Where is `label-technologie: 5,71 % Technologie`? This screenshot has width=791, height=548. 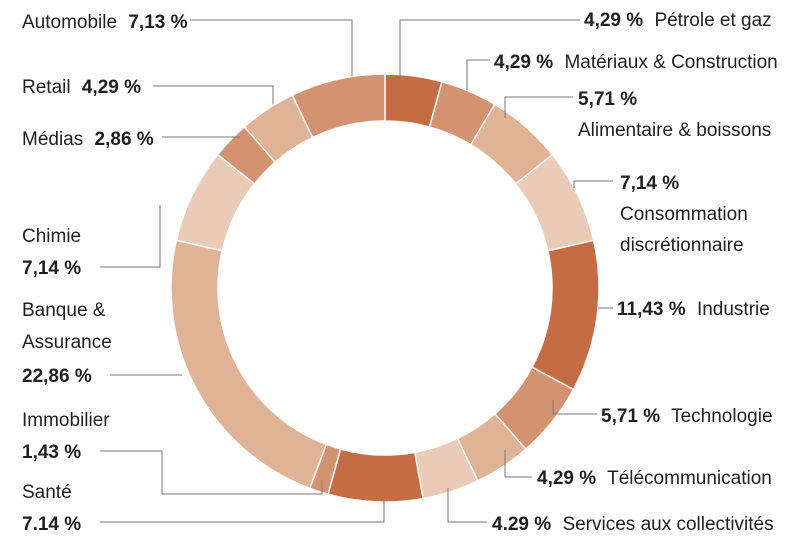
label-technologie: 5,71 % Technologie is located at coordinates (687, 416).